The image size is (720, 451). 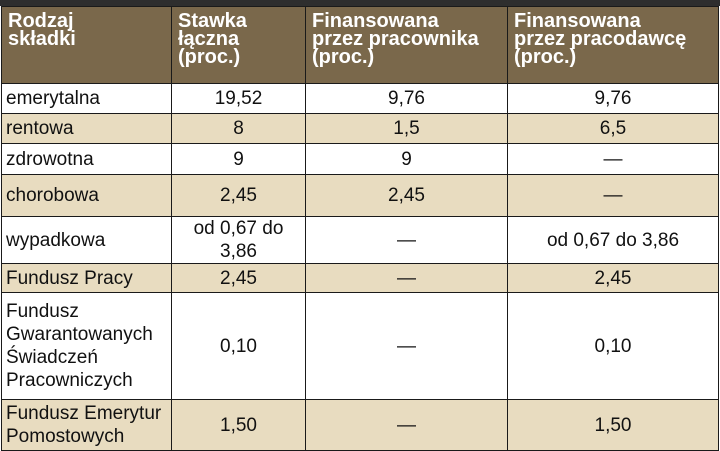 I want to click on row-total: 19,52, so click(x=238, y=98).